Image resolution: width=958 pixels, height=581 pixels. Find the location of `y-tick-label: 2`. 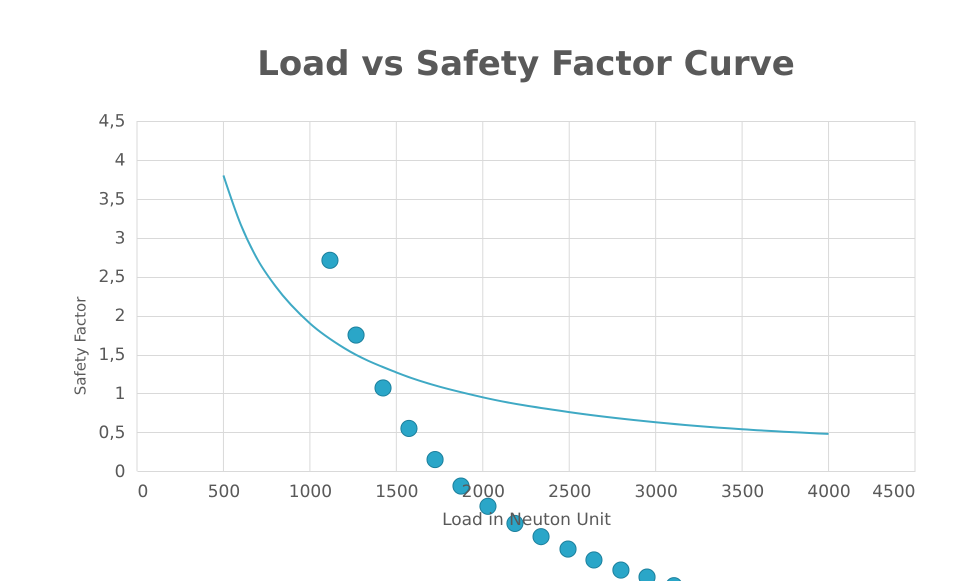

y-tick-label: 2 is located at coordinates (120, 316).